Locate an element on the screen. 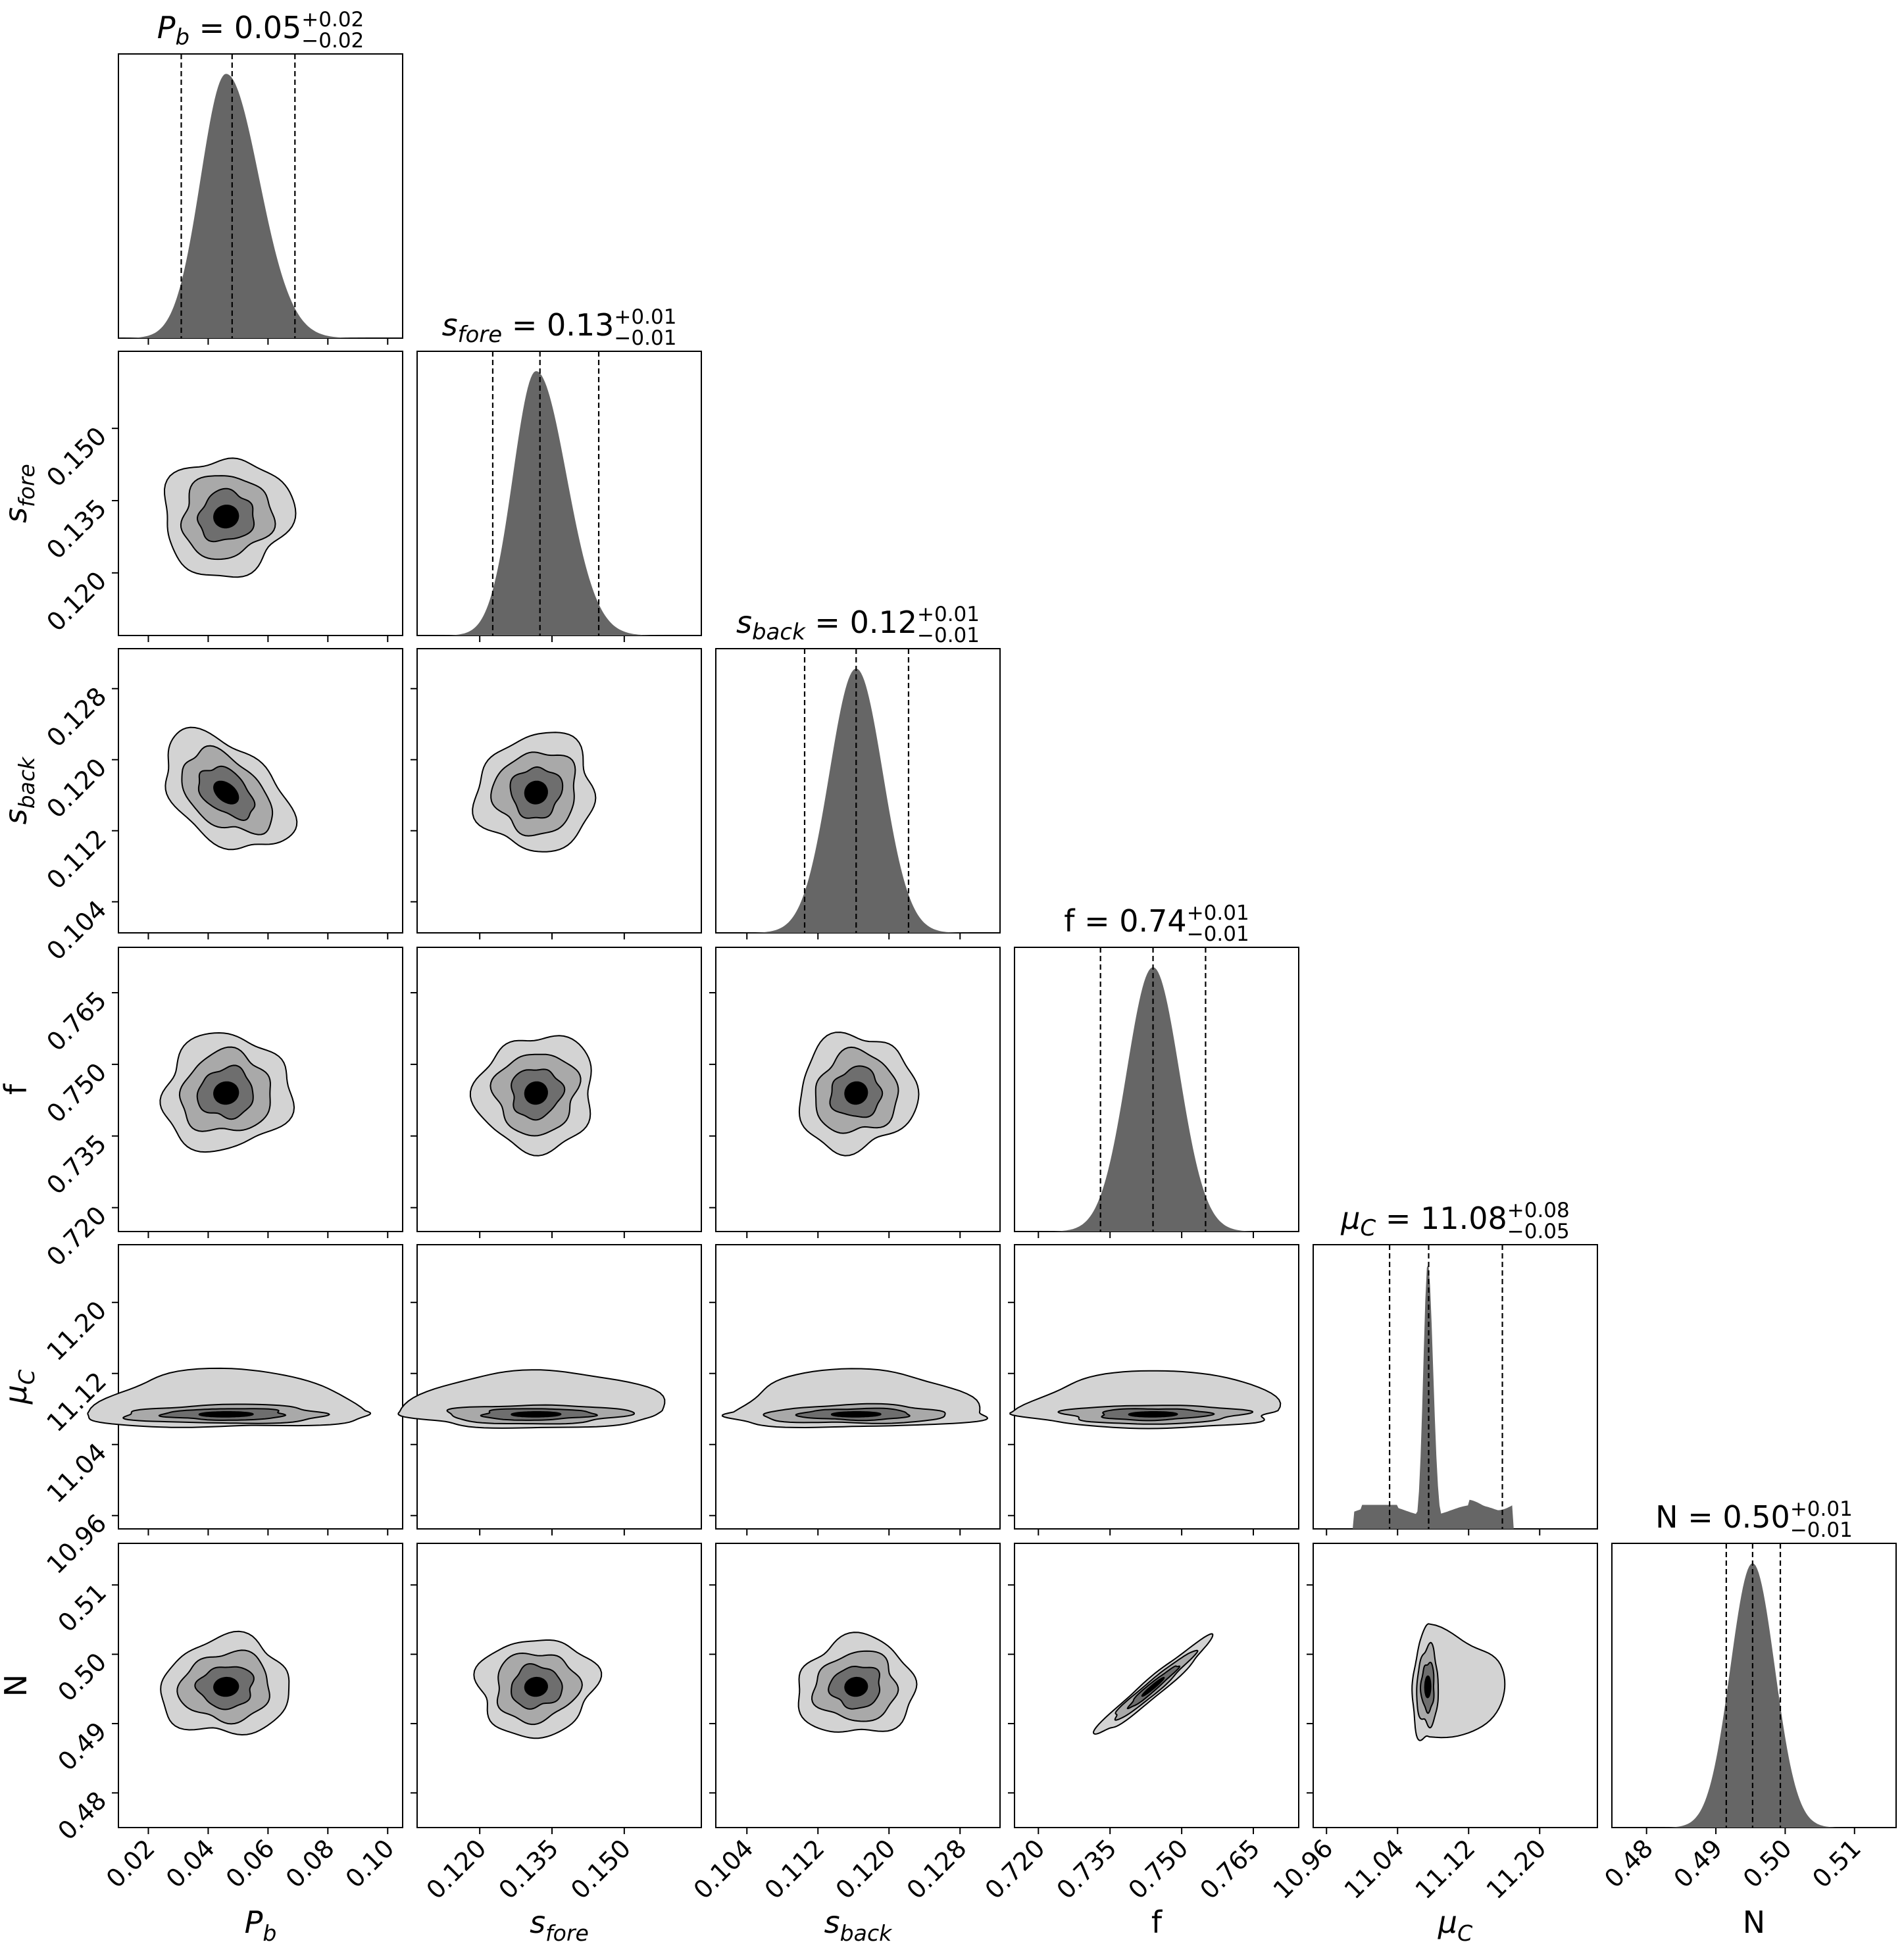 The image size is (1904, 1944). x-tick-label-sback: 0.104 is located at coordinates (723, 1869).